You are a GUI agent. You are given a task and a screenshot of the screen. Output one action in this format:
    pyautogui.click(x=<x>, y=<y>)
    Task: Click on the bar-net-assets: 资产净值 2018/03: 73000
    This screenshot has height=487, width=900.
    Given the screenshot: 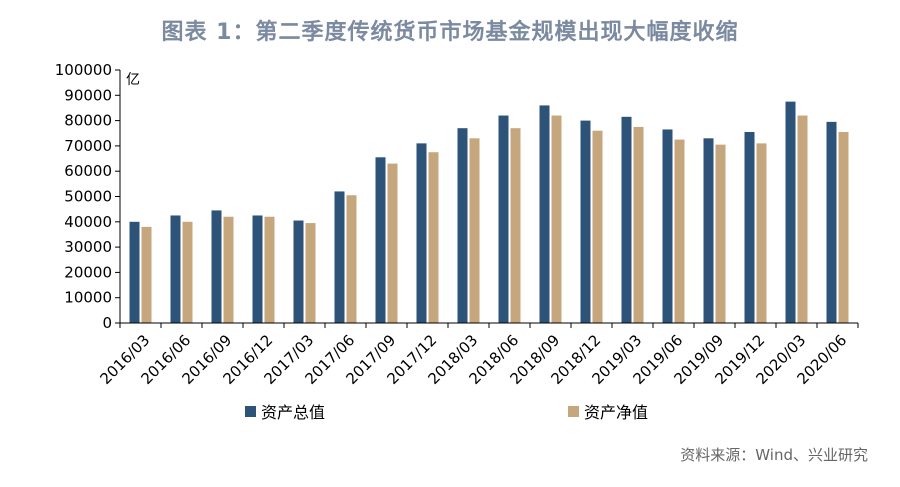 What is the action you would take?
    pyautogui.click(x=474, y=230)
    